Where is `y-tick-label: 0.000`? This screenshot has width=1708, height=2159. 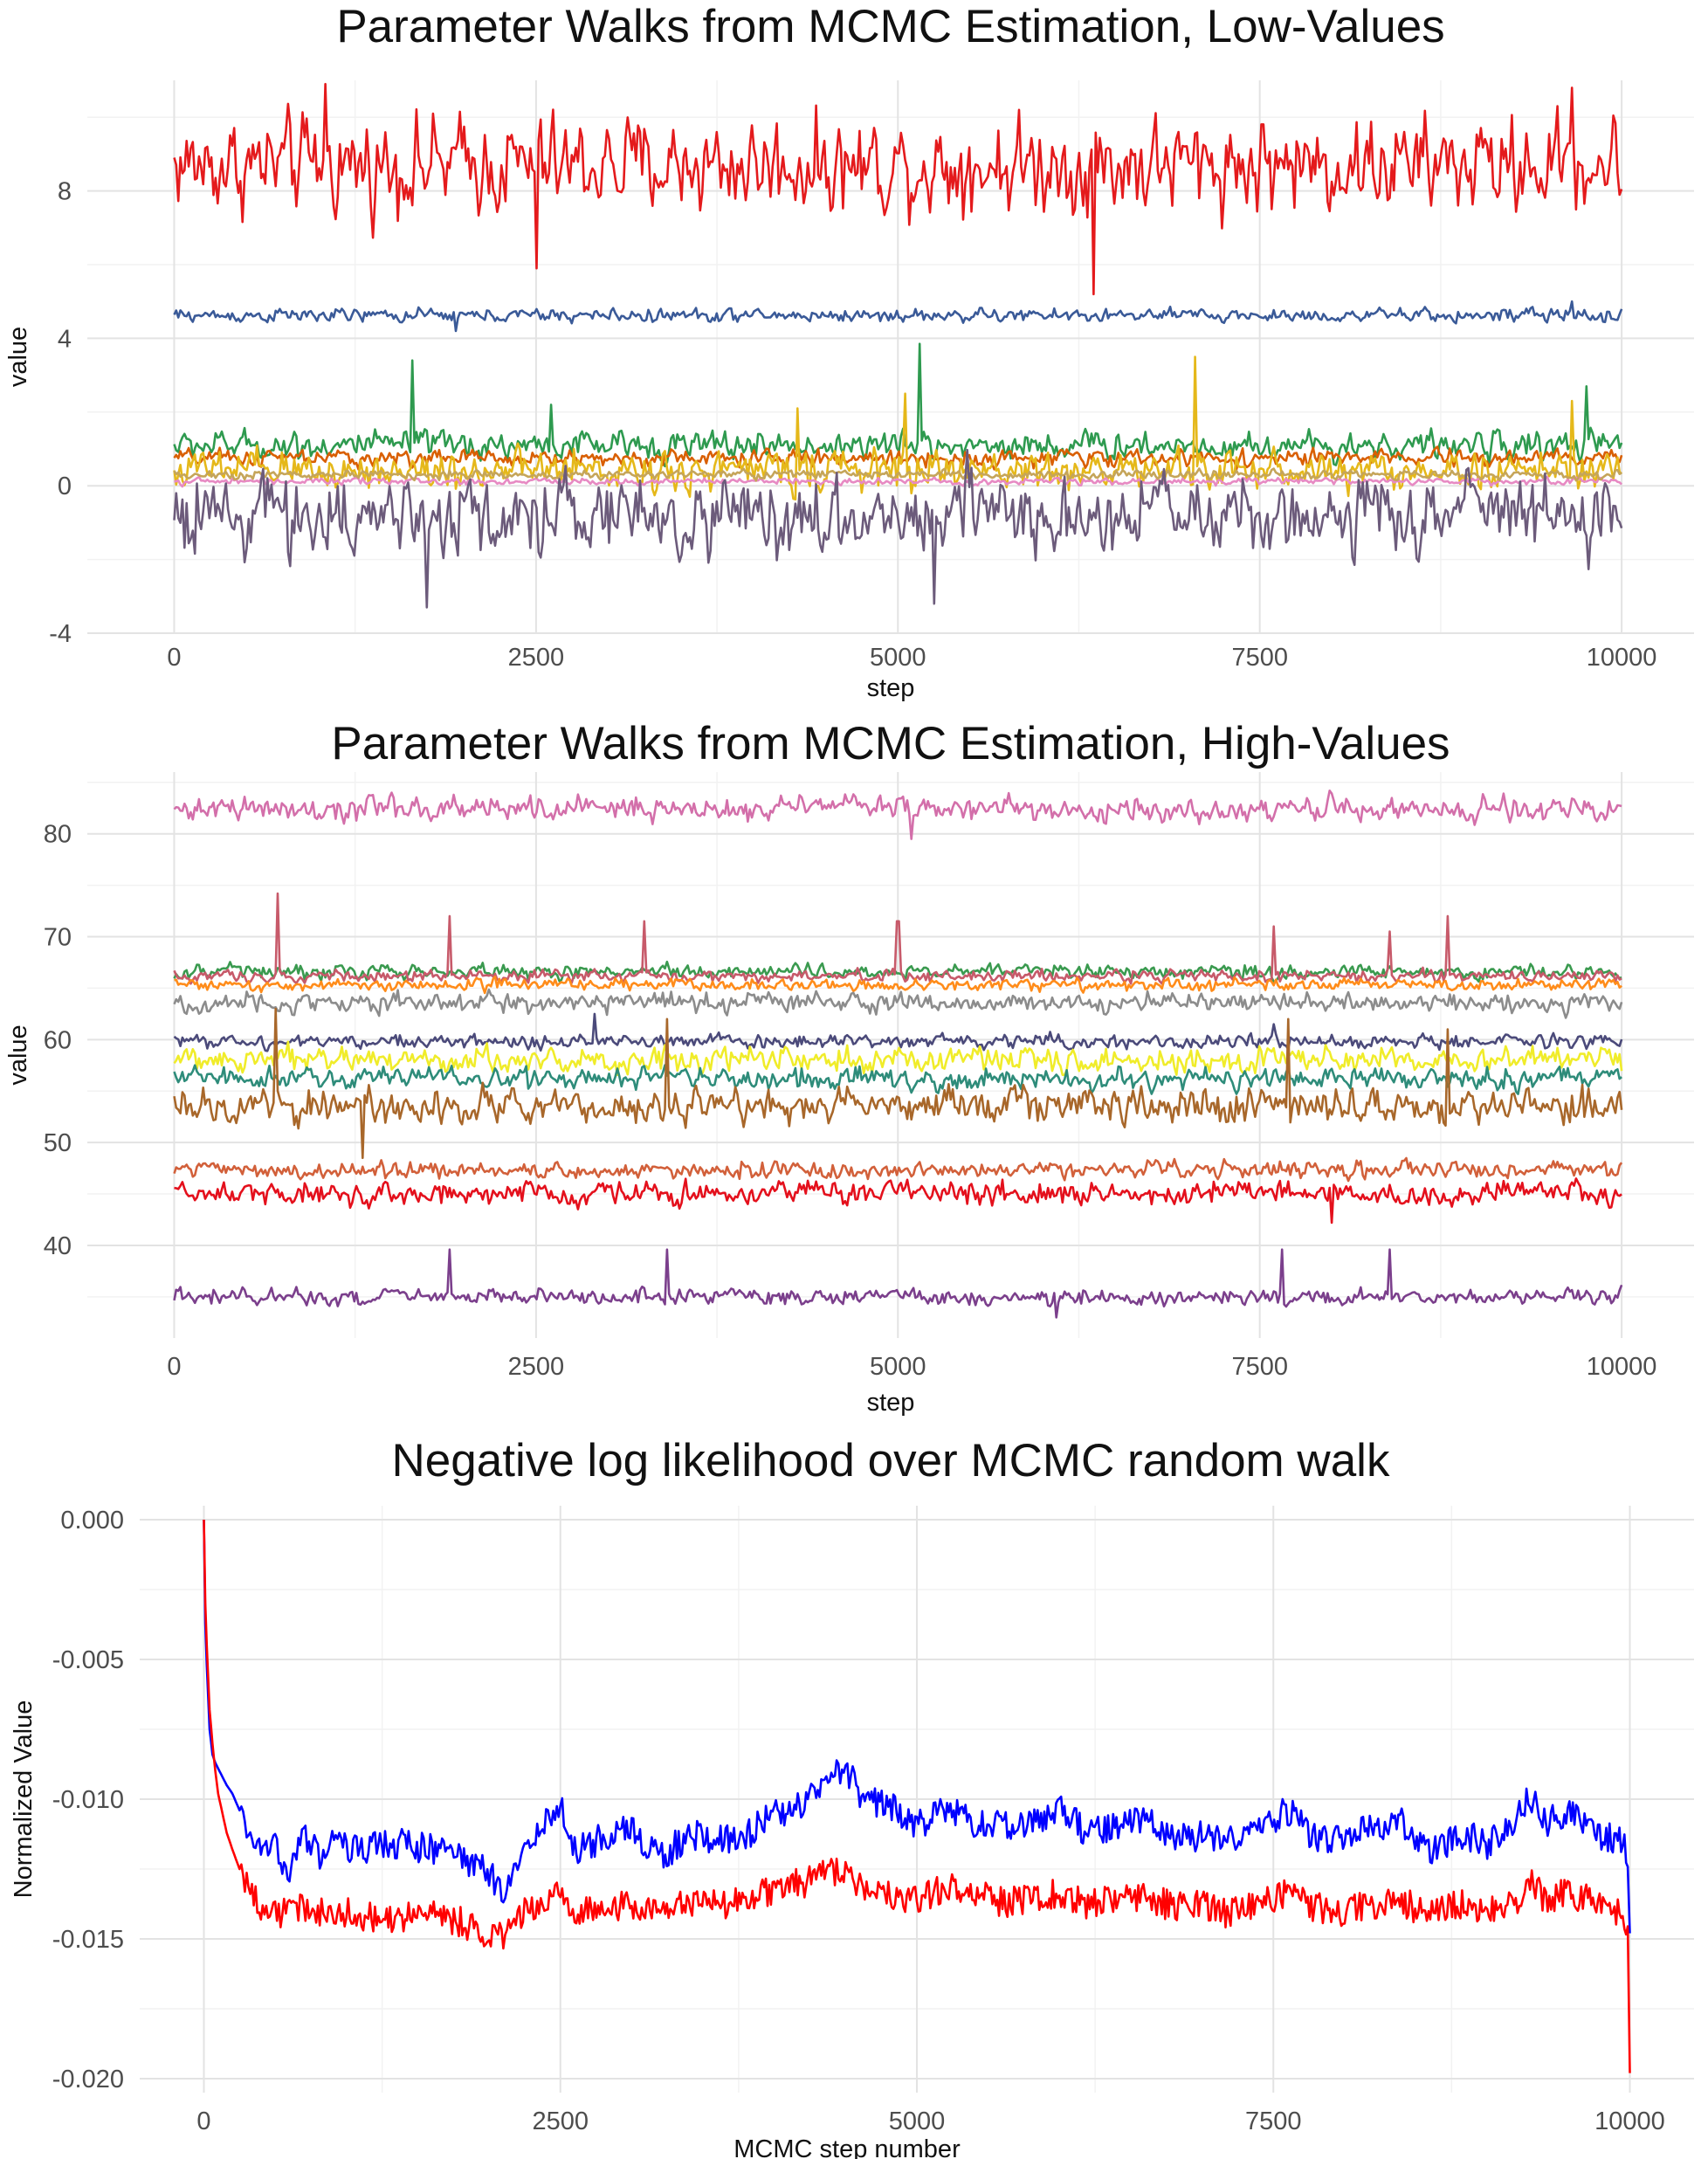
y-tick-label: 0.000 is located at coordinates (92, 1521).